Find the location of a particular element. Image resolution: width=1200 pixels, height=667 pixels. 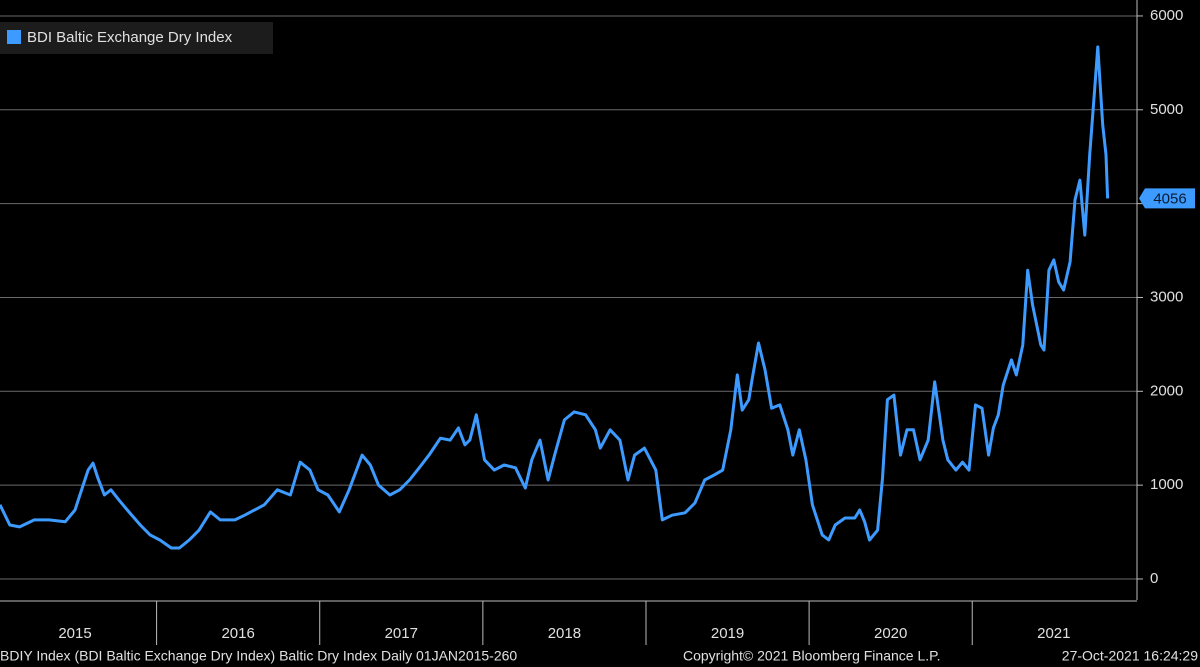

legend-swatch is located at coordinates (14, 37).